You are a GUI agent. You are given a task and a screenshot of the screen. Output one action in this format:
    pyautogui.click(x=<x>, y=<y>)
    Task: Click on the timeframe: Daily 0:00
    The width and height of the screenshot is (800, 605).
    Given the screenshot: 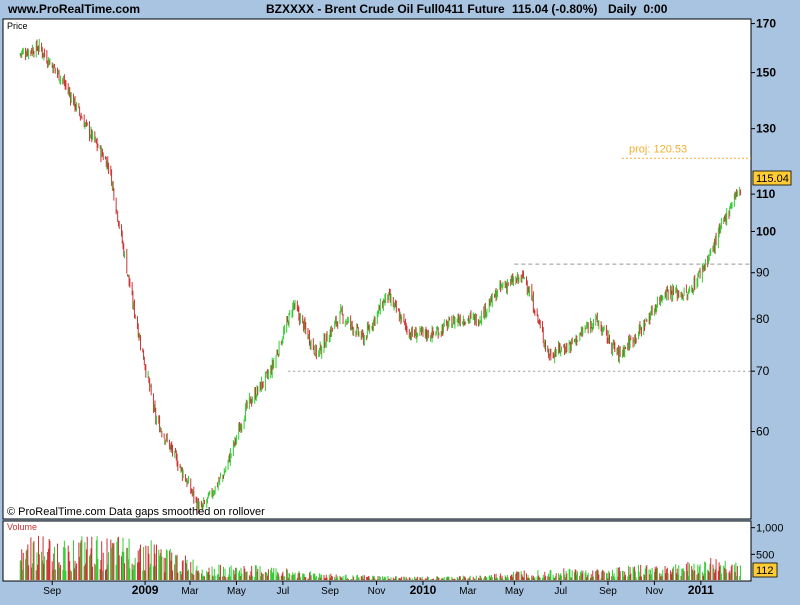 What is the action you would take?
    pyautogui.click(x=638, y=9)
    